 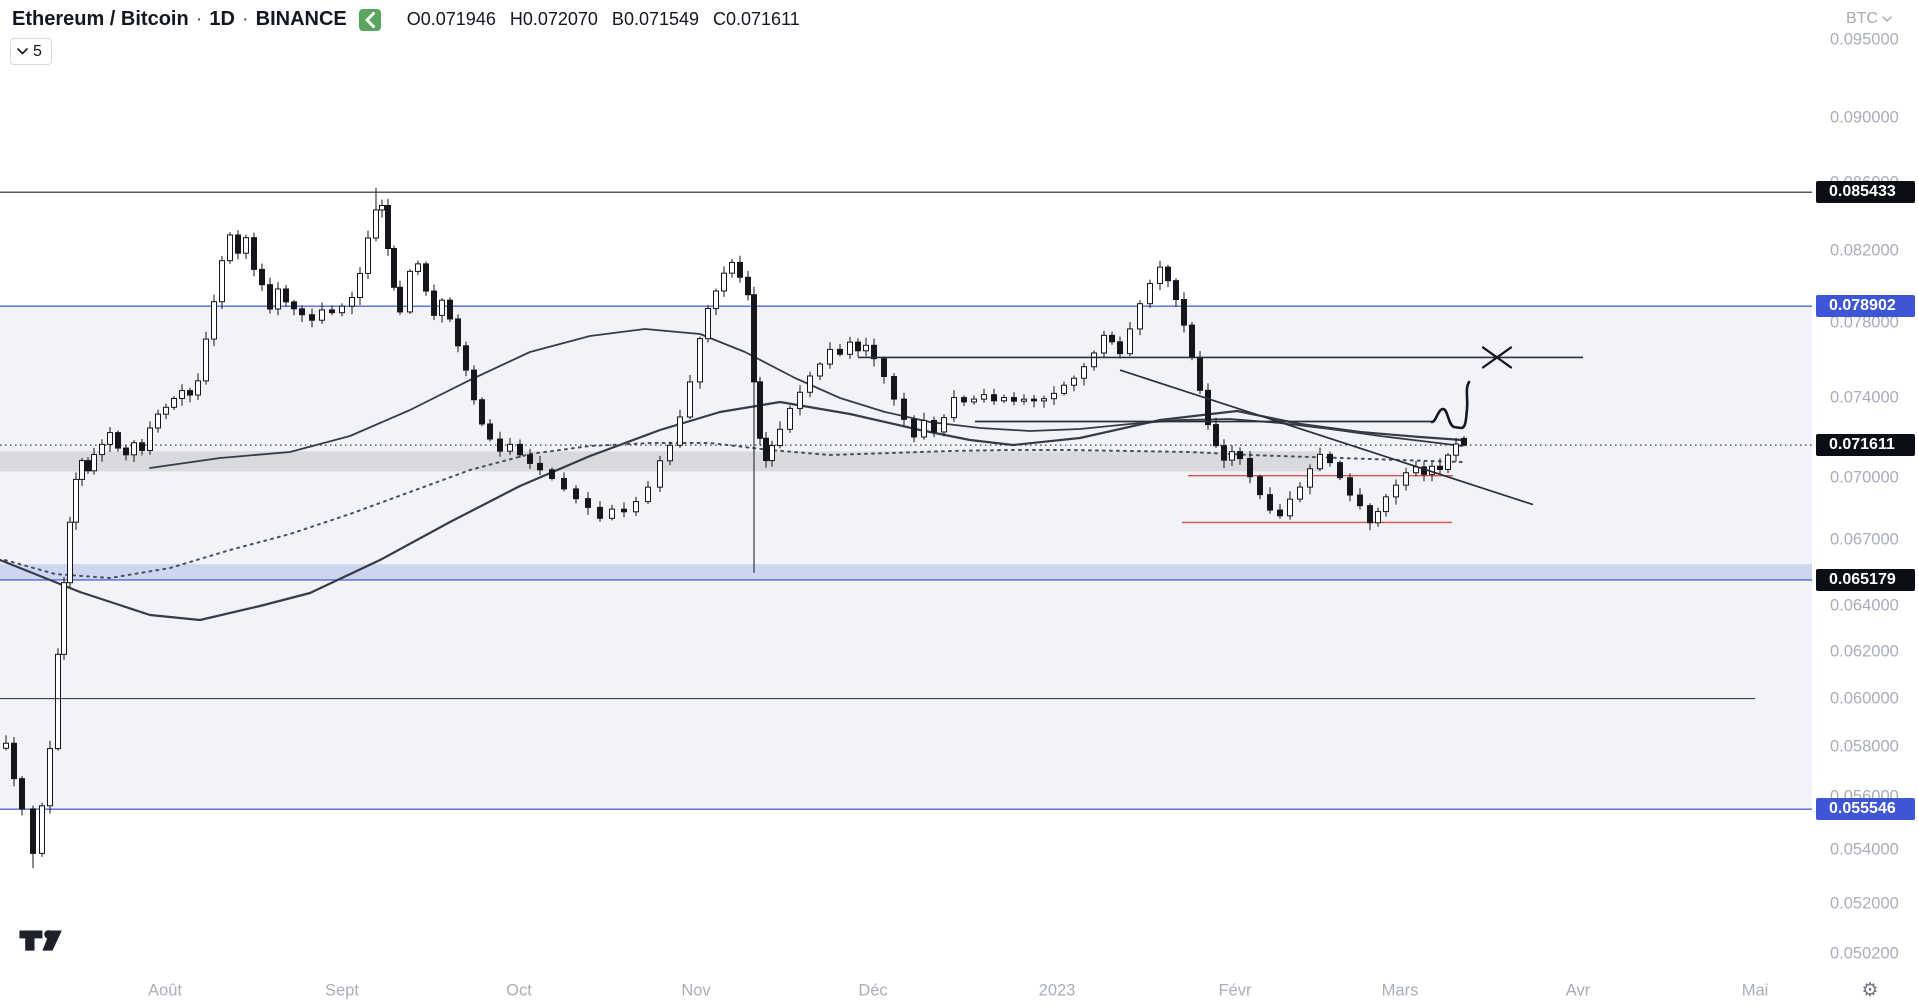 What do you see at coordinates (1864, 651) in the screenshot?
I see `price-tick-label: 0.062000` at bounding box center [1864, 651].